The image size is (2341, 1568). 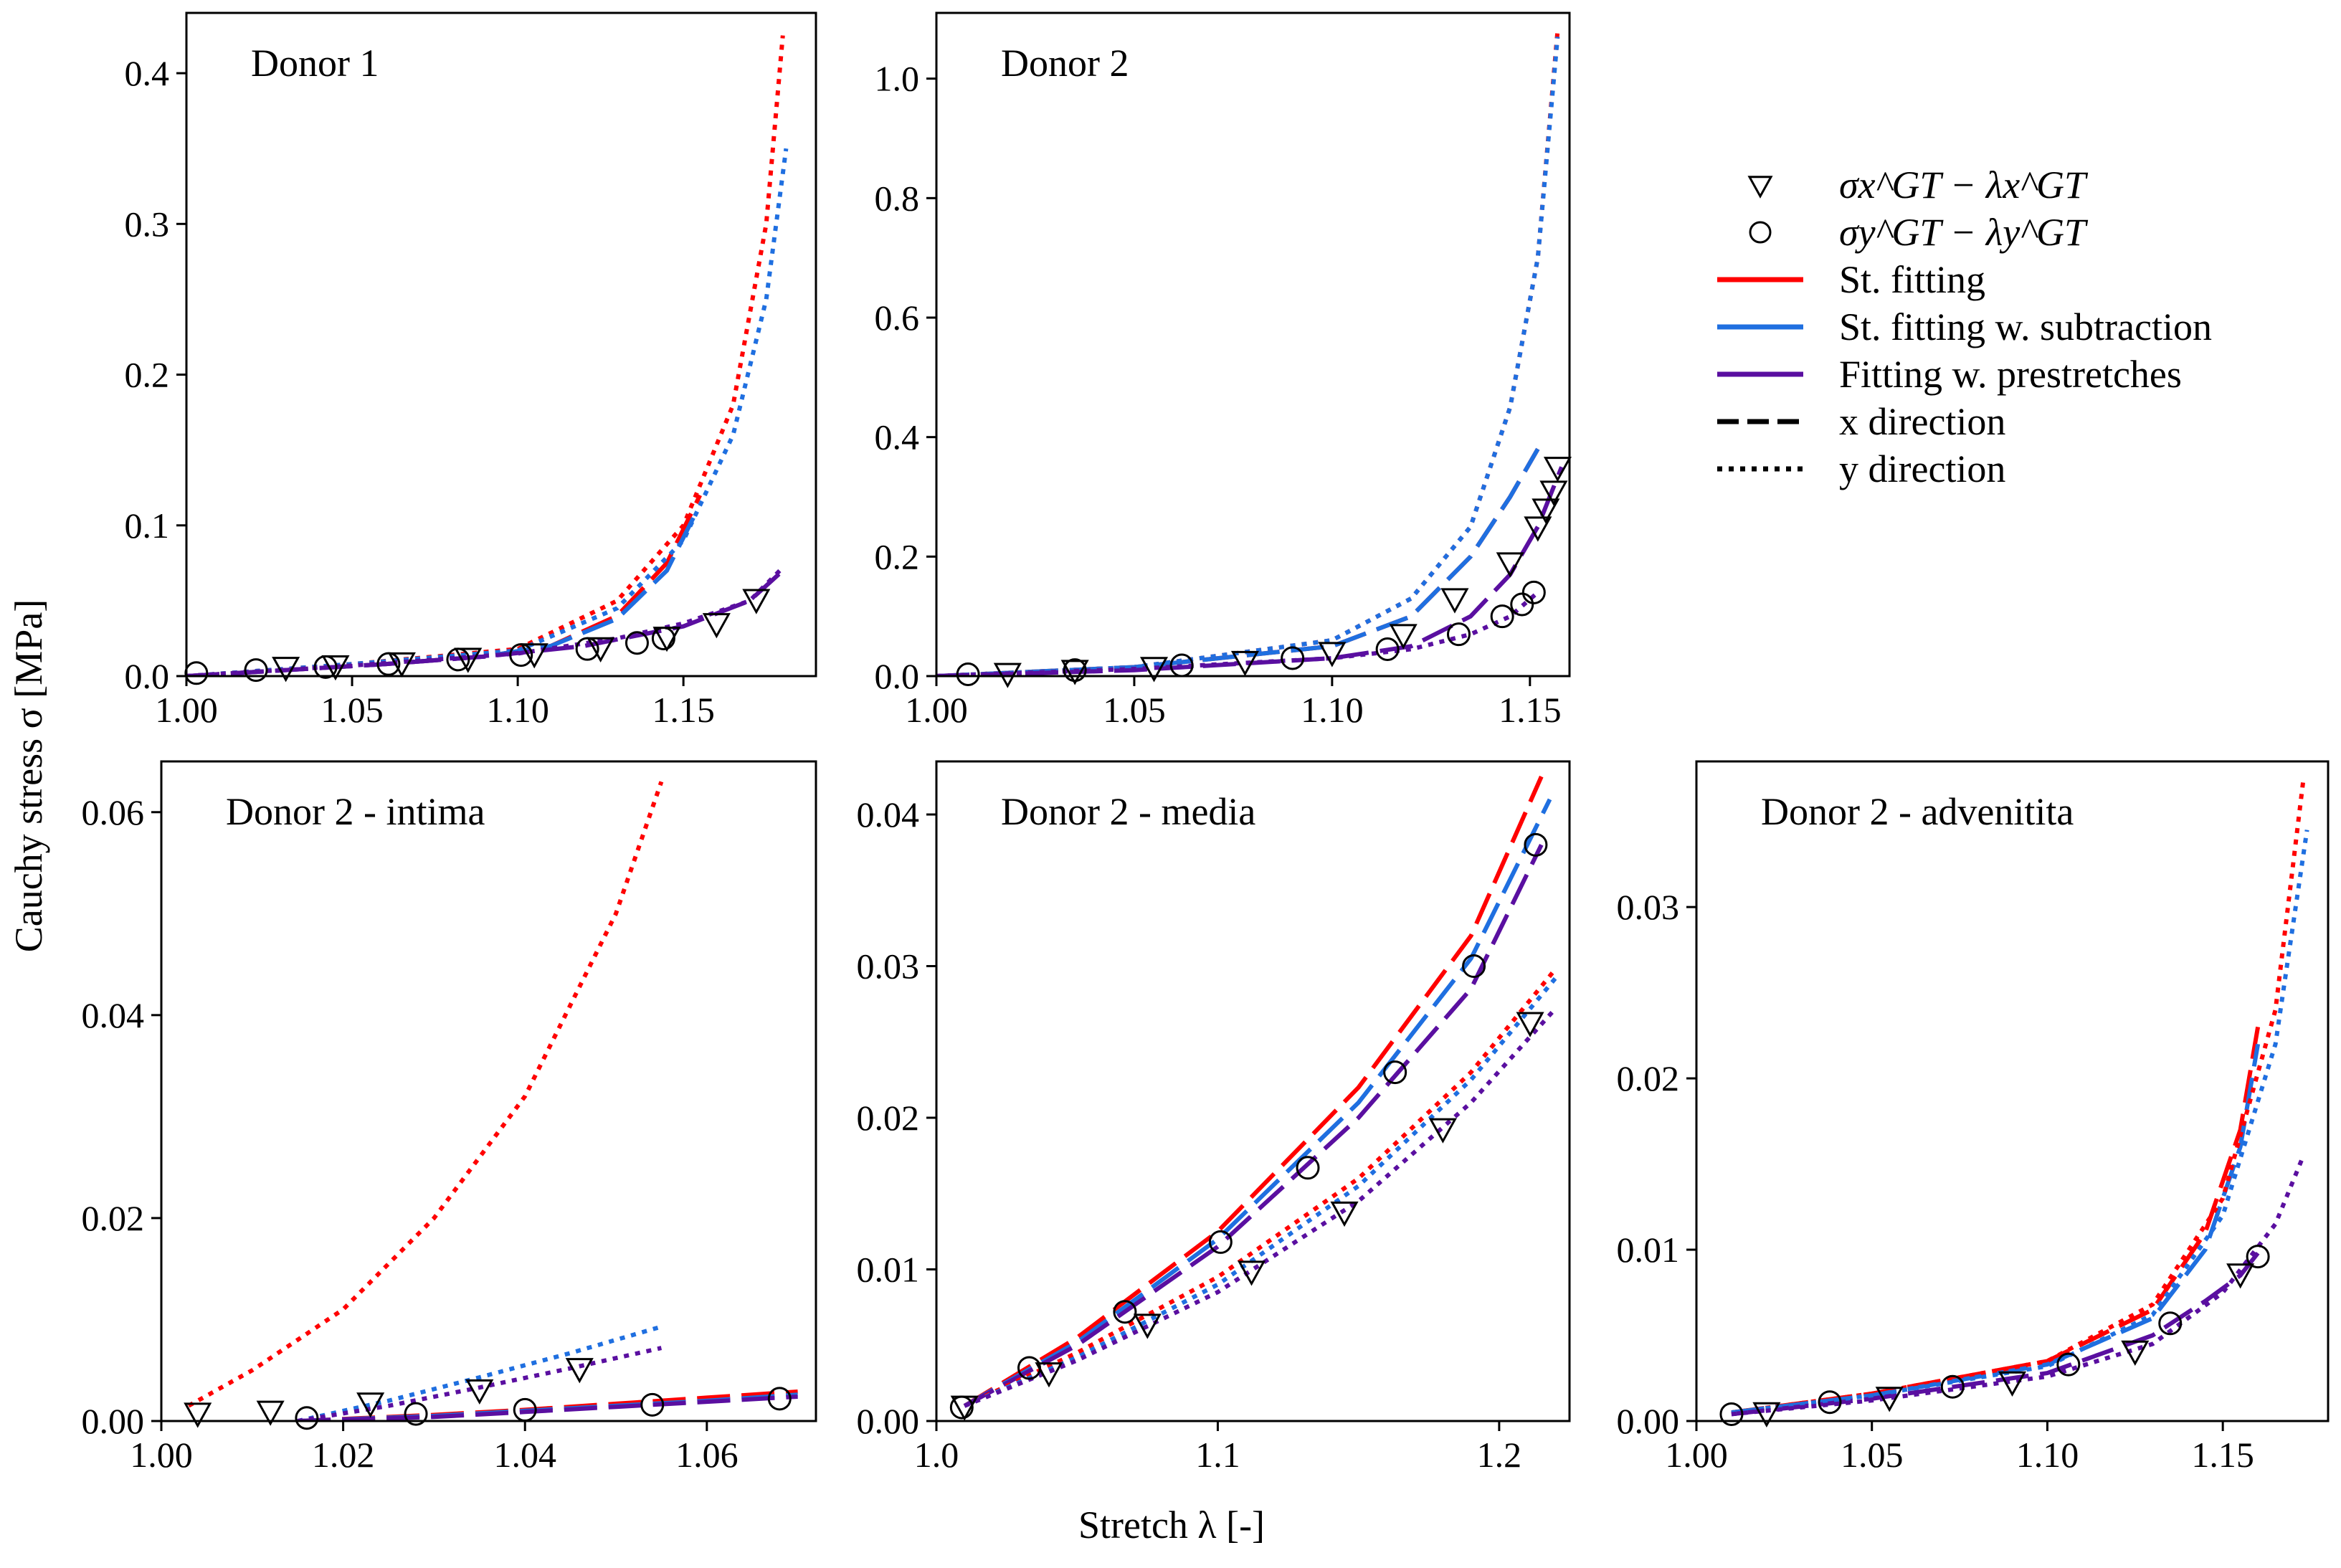 What do you see at coordinates (1217, 1455) in the screenshot?
I see `x-tick-label: 1.1` at bounding box center [1217, 1455].